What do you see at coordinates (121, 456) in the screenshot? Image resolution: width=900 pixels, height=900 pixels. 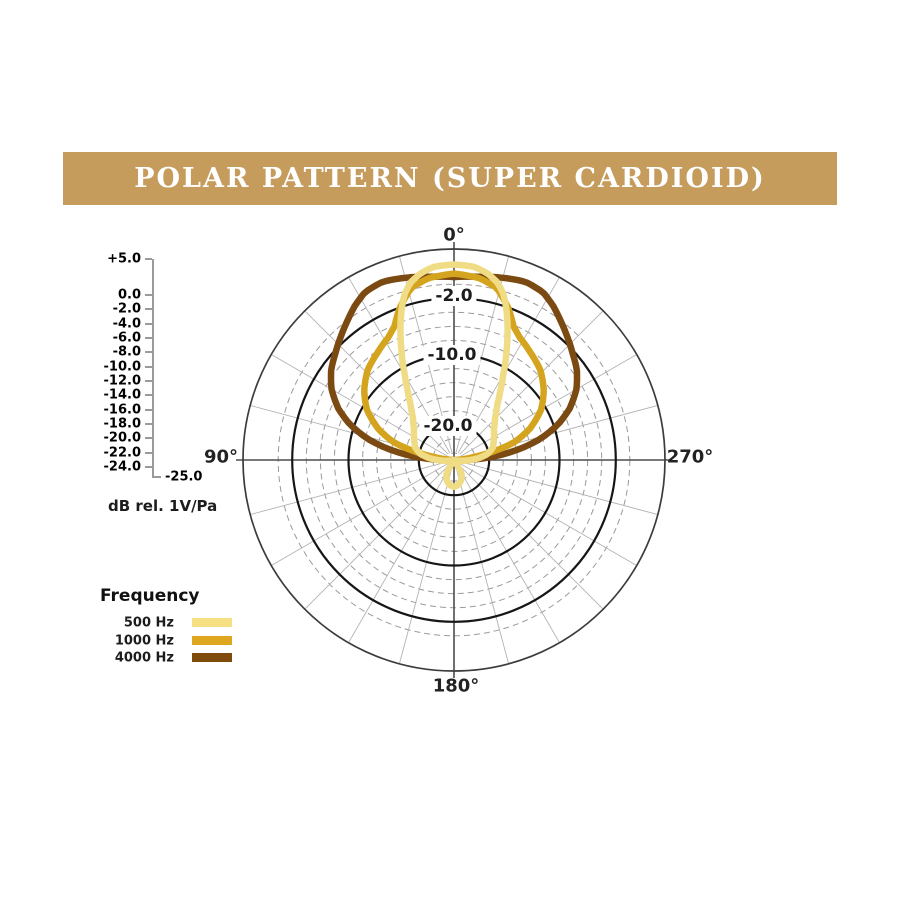 I see `db-scale-label--22: -22.0` at bounding box center [121, 456].